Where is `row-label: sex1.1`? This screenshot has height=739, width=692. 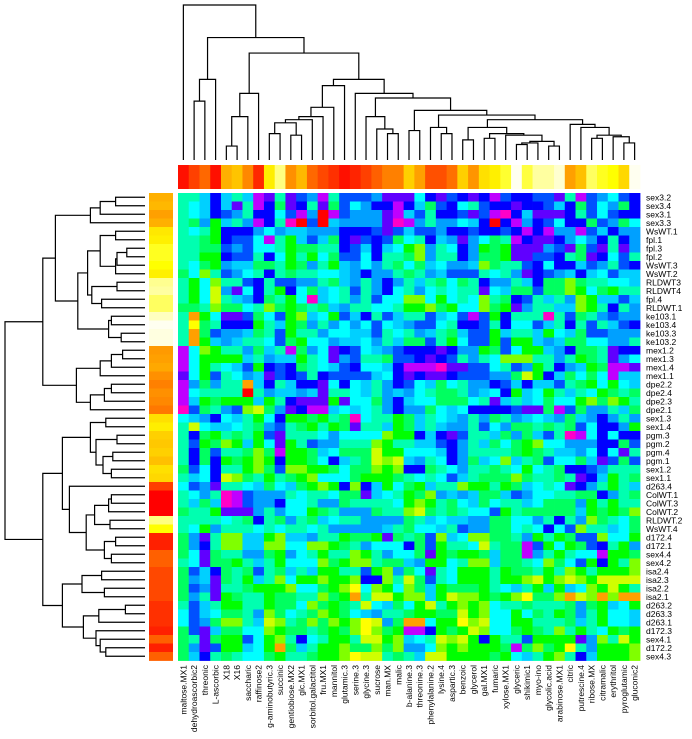 row-label: sex1.1 is located at coordinates (658, 478).